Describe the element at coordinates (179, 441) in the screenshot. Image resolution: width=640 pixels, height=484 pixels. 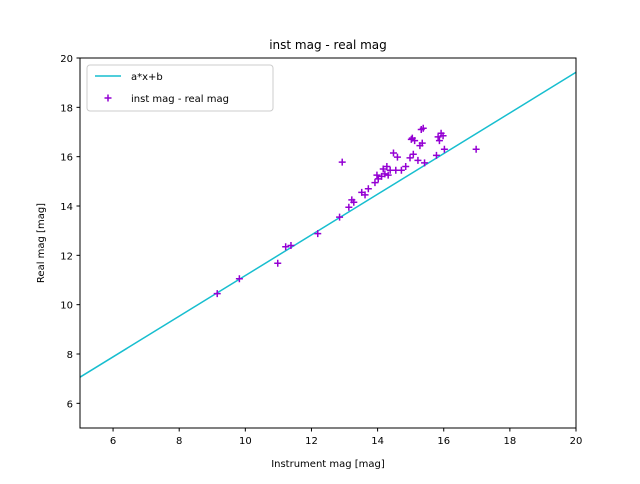
I see `x-tick-label: 8` at that location.